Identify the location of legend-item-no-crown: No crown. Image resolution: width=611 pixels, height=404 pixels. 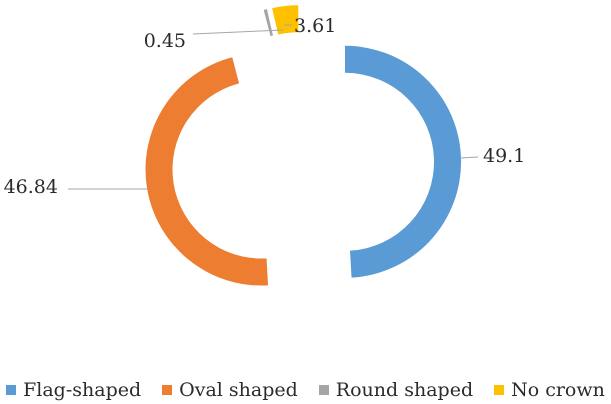
(549, 390).